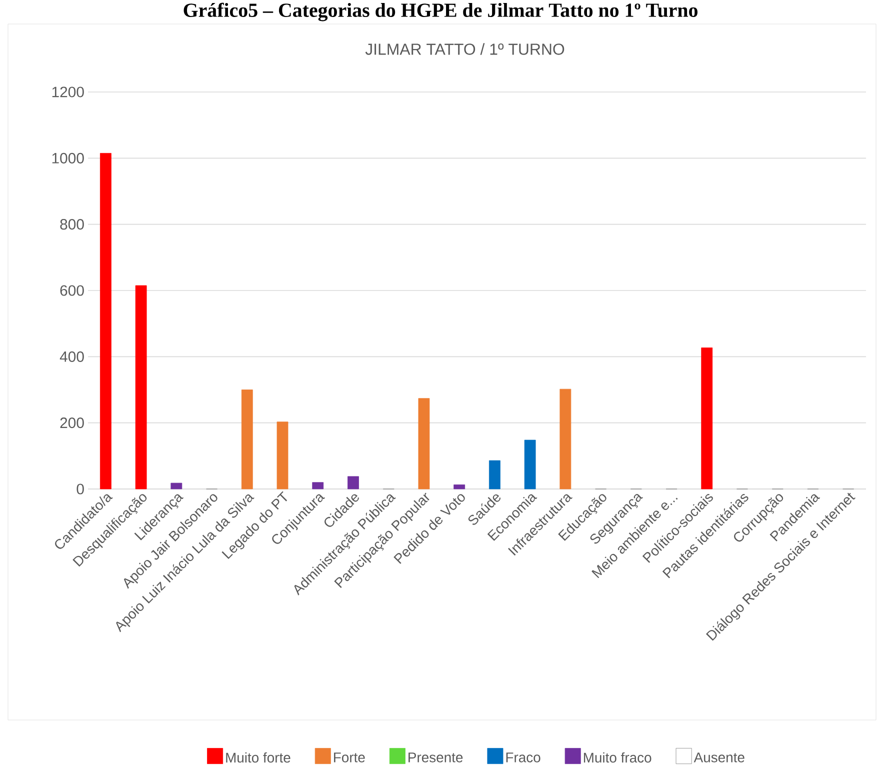  I want to click on legend-label: Presente, so click(435, 757).